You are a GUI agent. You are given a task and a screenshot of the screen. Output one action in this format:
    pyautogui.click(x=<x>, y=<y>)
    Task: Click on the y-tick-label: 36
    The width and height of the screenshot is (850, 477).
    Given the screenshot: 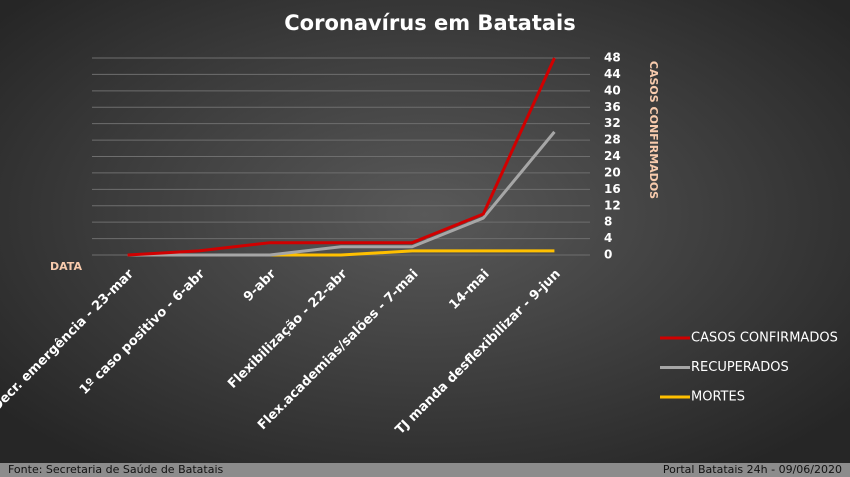 What is the action you would take?
    pyautogui.click(x=612, y=107)
    